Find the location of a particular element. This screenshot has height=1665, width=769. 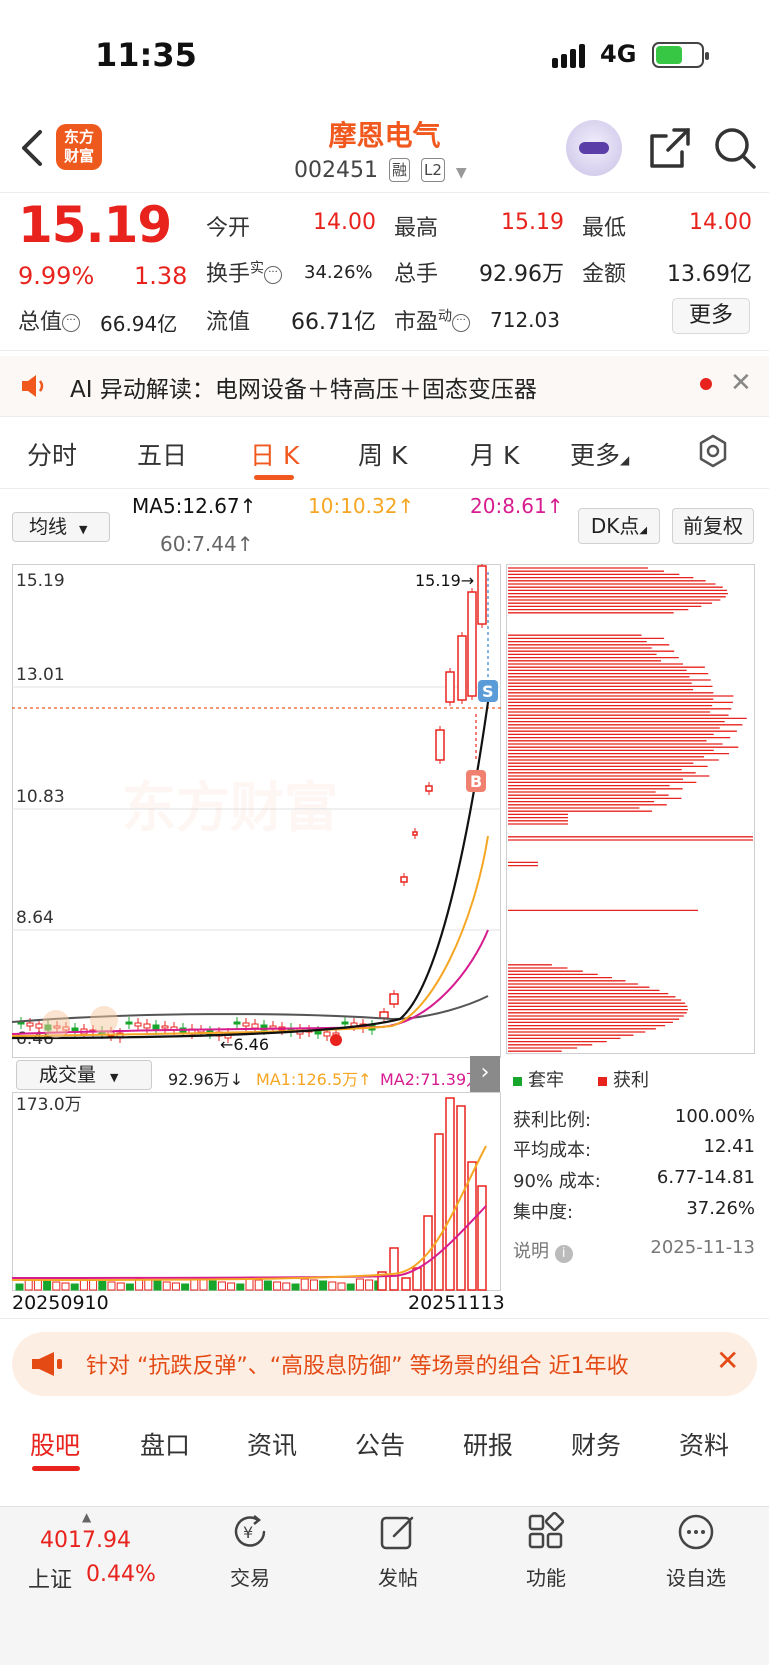

promo-banner is located at coordinates (384, 1364).